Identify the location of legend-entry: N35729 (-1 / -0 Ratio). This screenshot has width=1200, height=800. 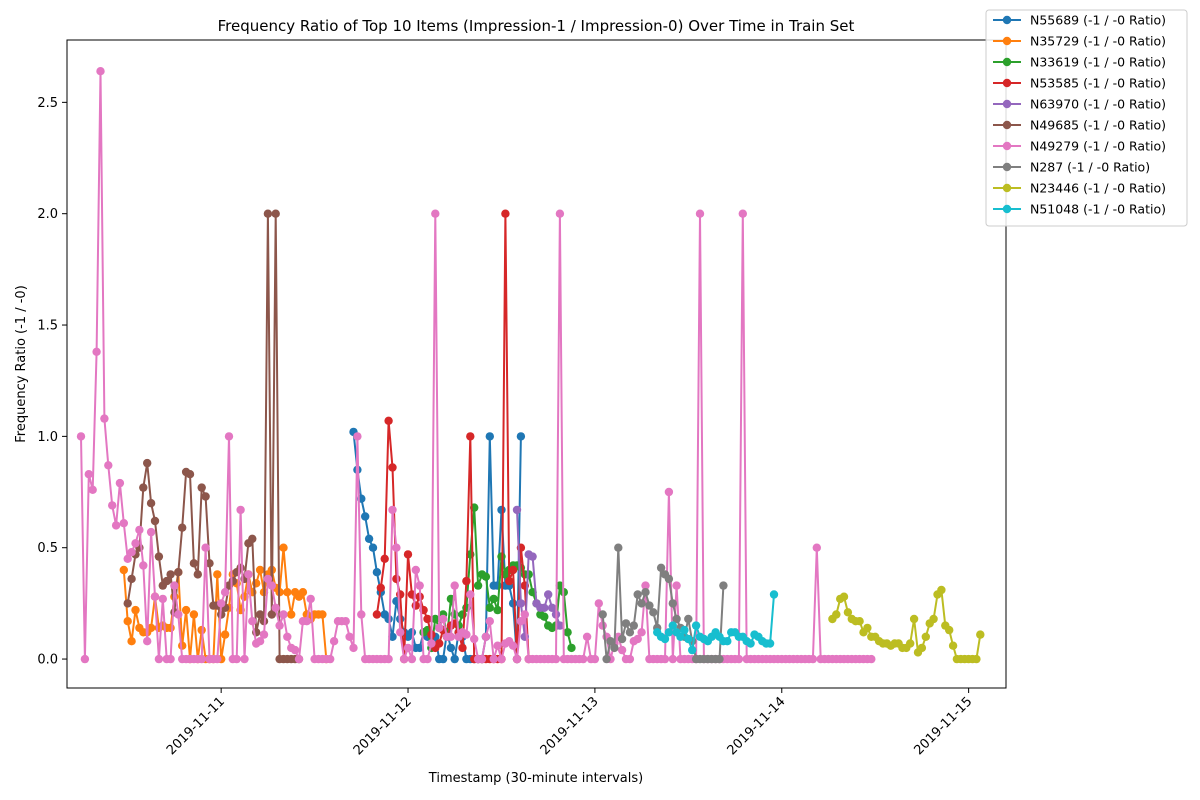
(1079, 41).